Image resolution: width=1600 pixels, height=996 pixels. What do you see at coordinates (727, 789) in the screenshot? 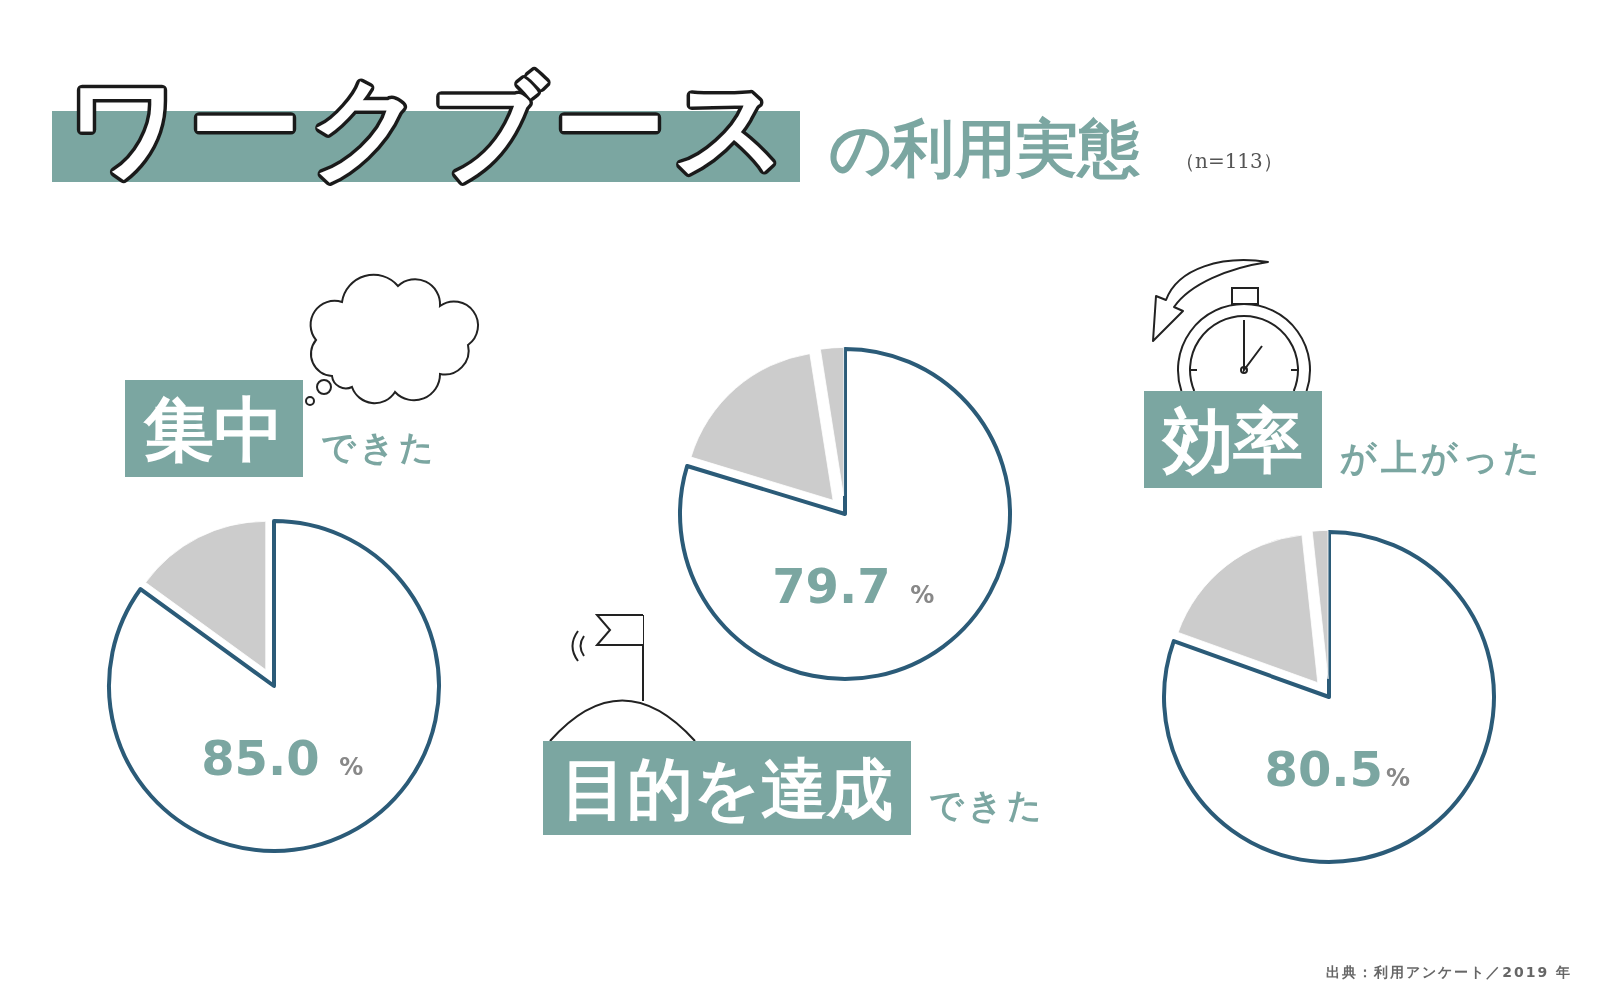
I see `text: 目的を達成` at bounding box center [727, 789].